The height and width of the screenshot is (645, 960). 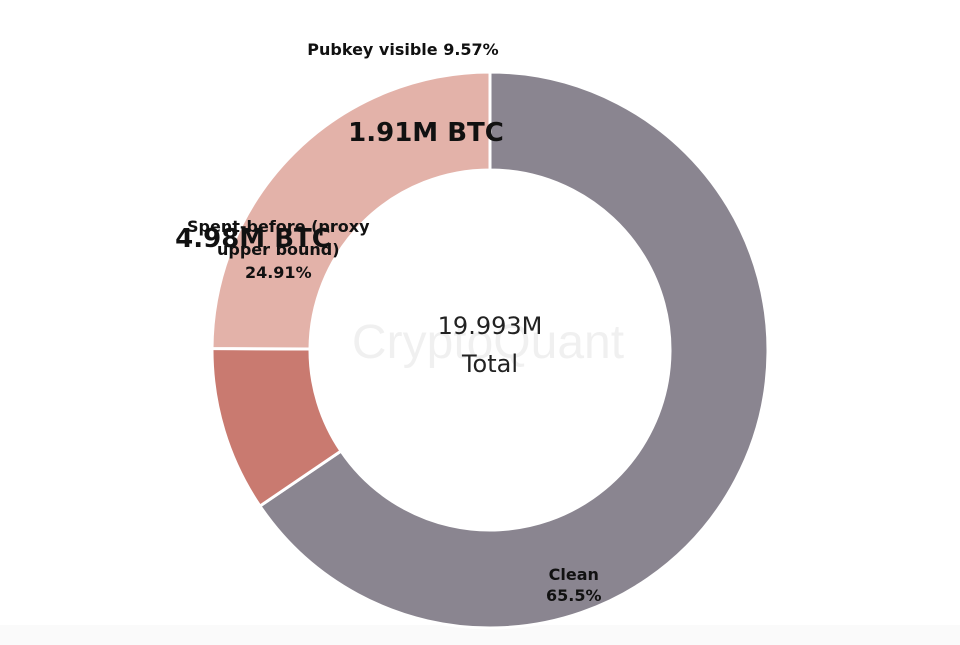 I want to click on slice-spent-before-proxy-upper-bound, so click(x=351, y=210).